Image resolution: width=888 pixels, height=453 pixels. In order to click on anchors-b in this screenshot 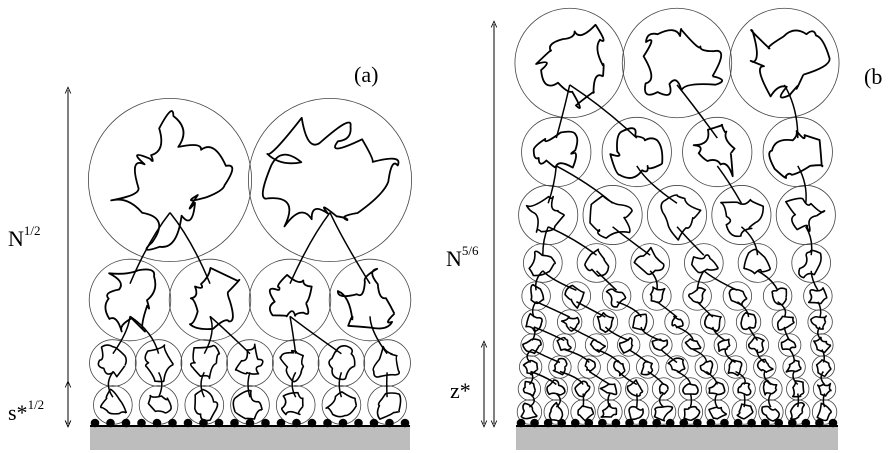, I will do `click(677, 423)`.